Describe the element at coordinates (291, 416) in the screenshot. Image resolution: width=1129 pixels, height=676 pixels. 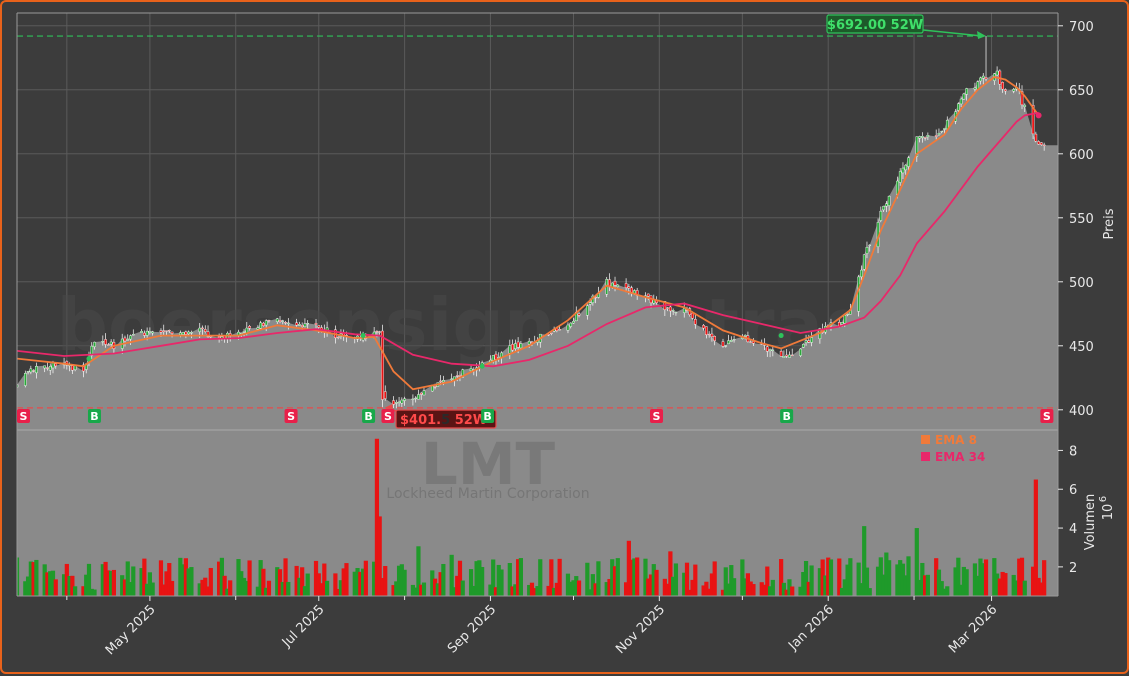
I see `sell-signal-box` at that location.